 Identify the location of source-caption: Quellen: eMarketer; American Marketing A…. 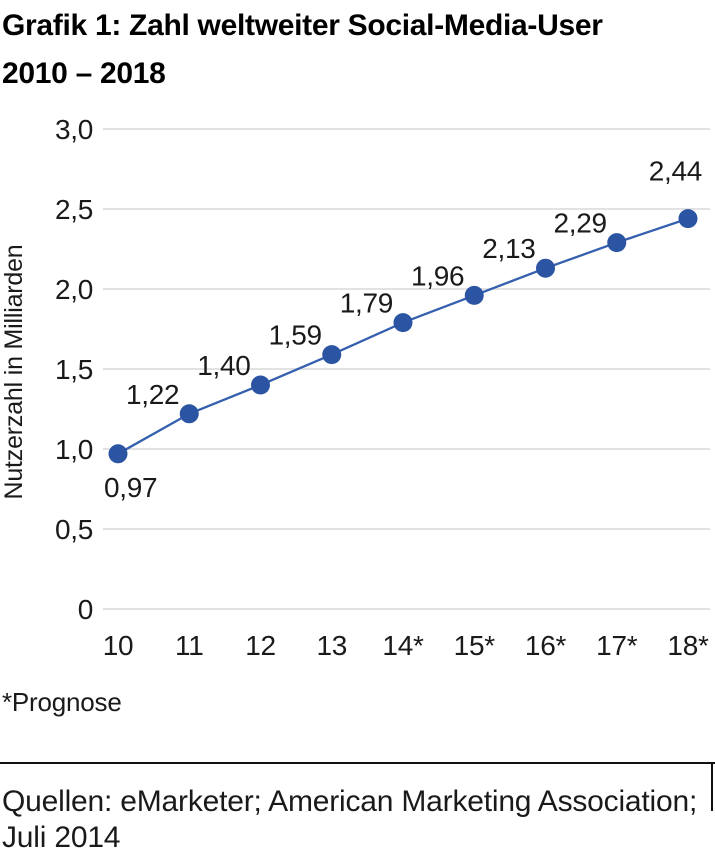
(357, 811).